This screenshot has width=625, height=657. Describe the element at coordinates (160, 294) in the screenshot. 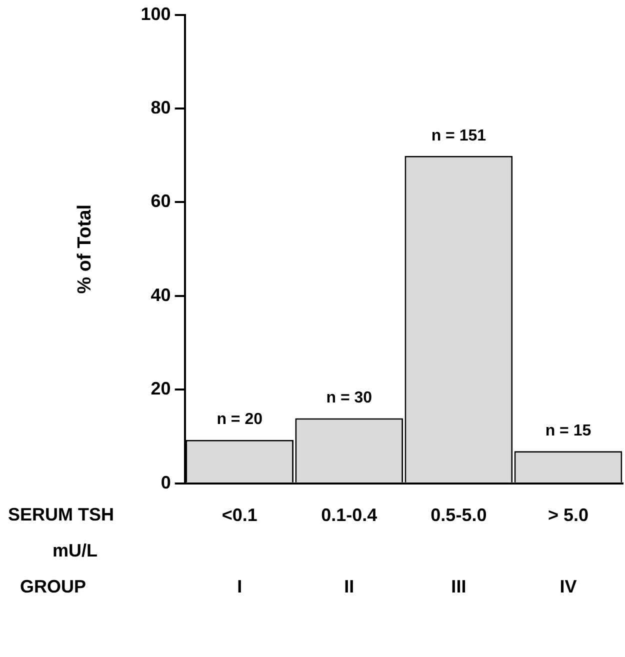

I see `y-tick-label: 40` at that location.